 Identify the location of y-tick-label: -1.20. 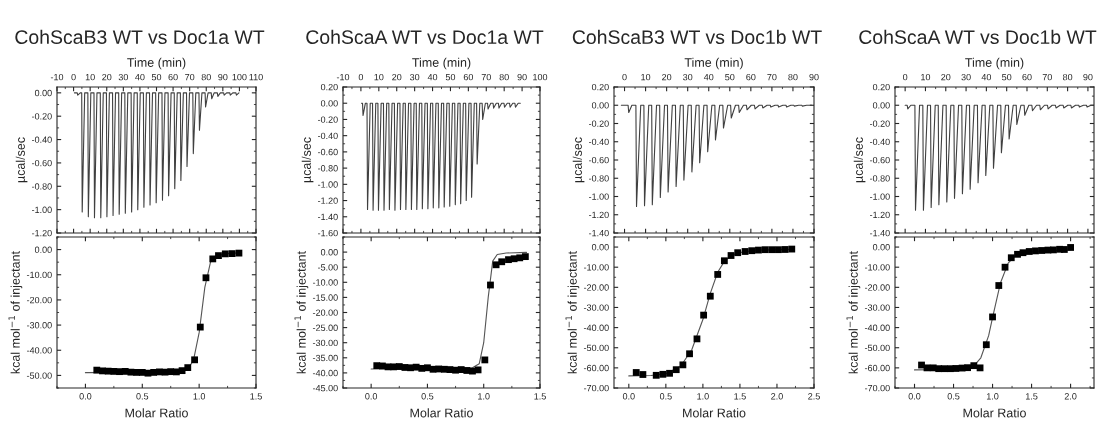
(598, 215).